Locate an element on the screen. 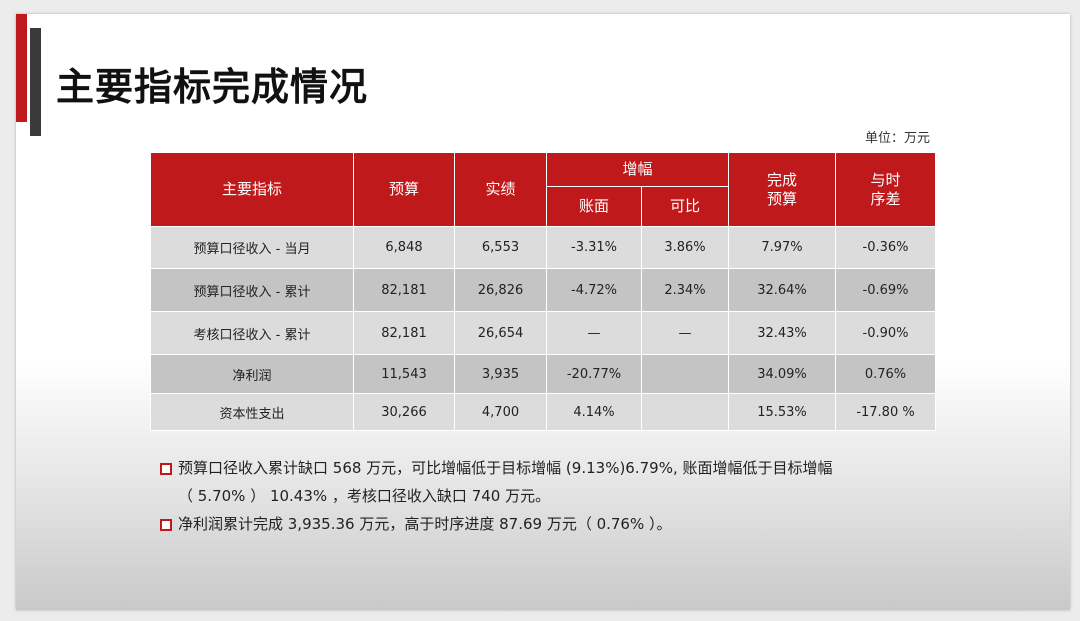 Image resolution: width=1080 pixels, height=621 pixels. unit-label: 单位：万元 is located at coordinates (897, 138).